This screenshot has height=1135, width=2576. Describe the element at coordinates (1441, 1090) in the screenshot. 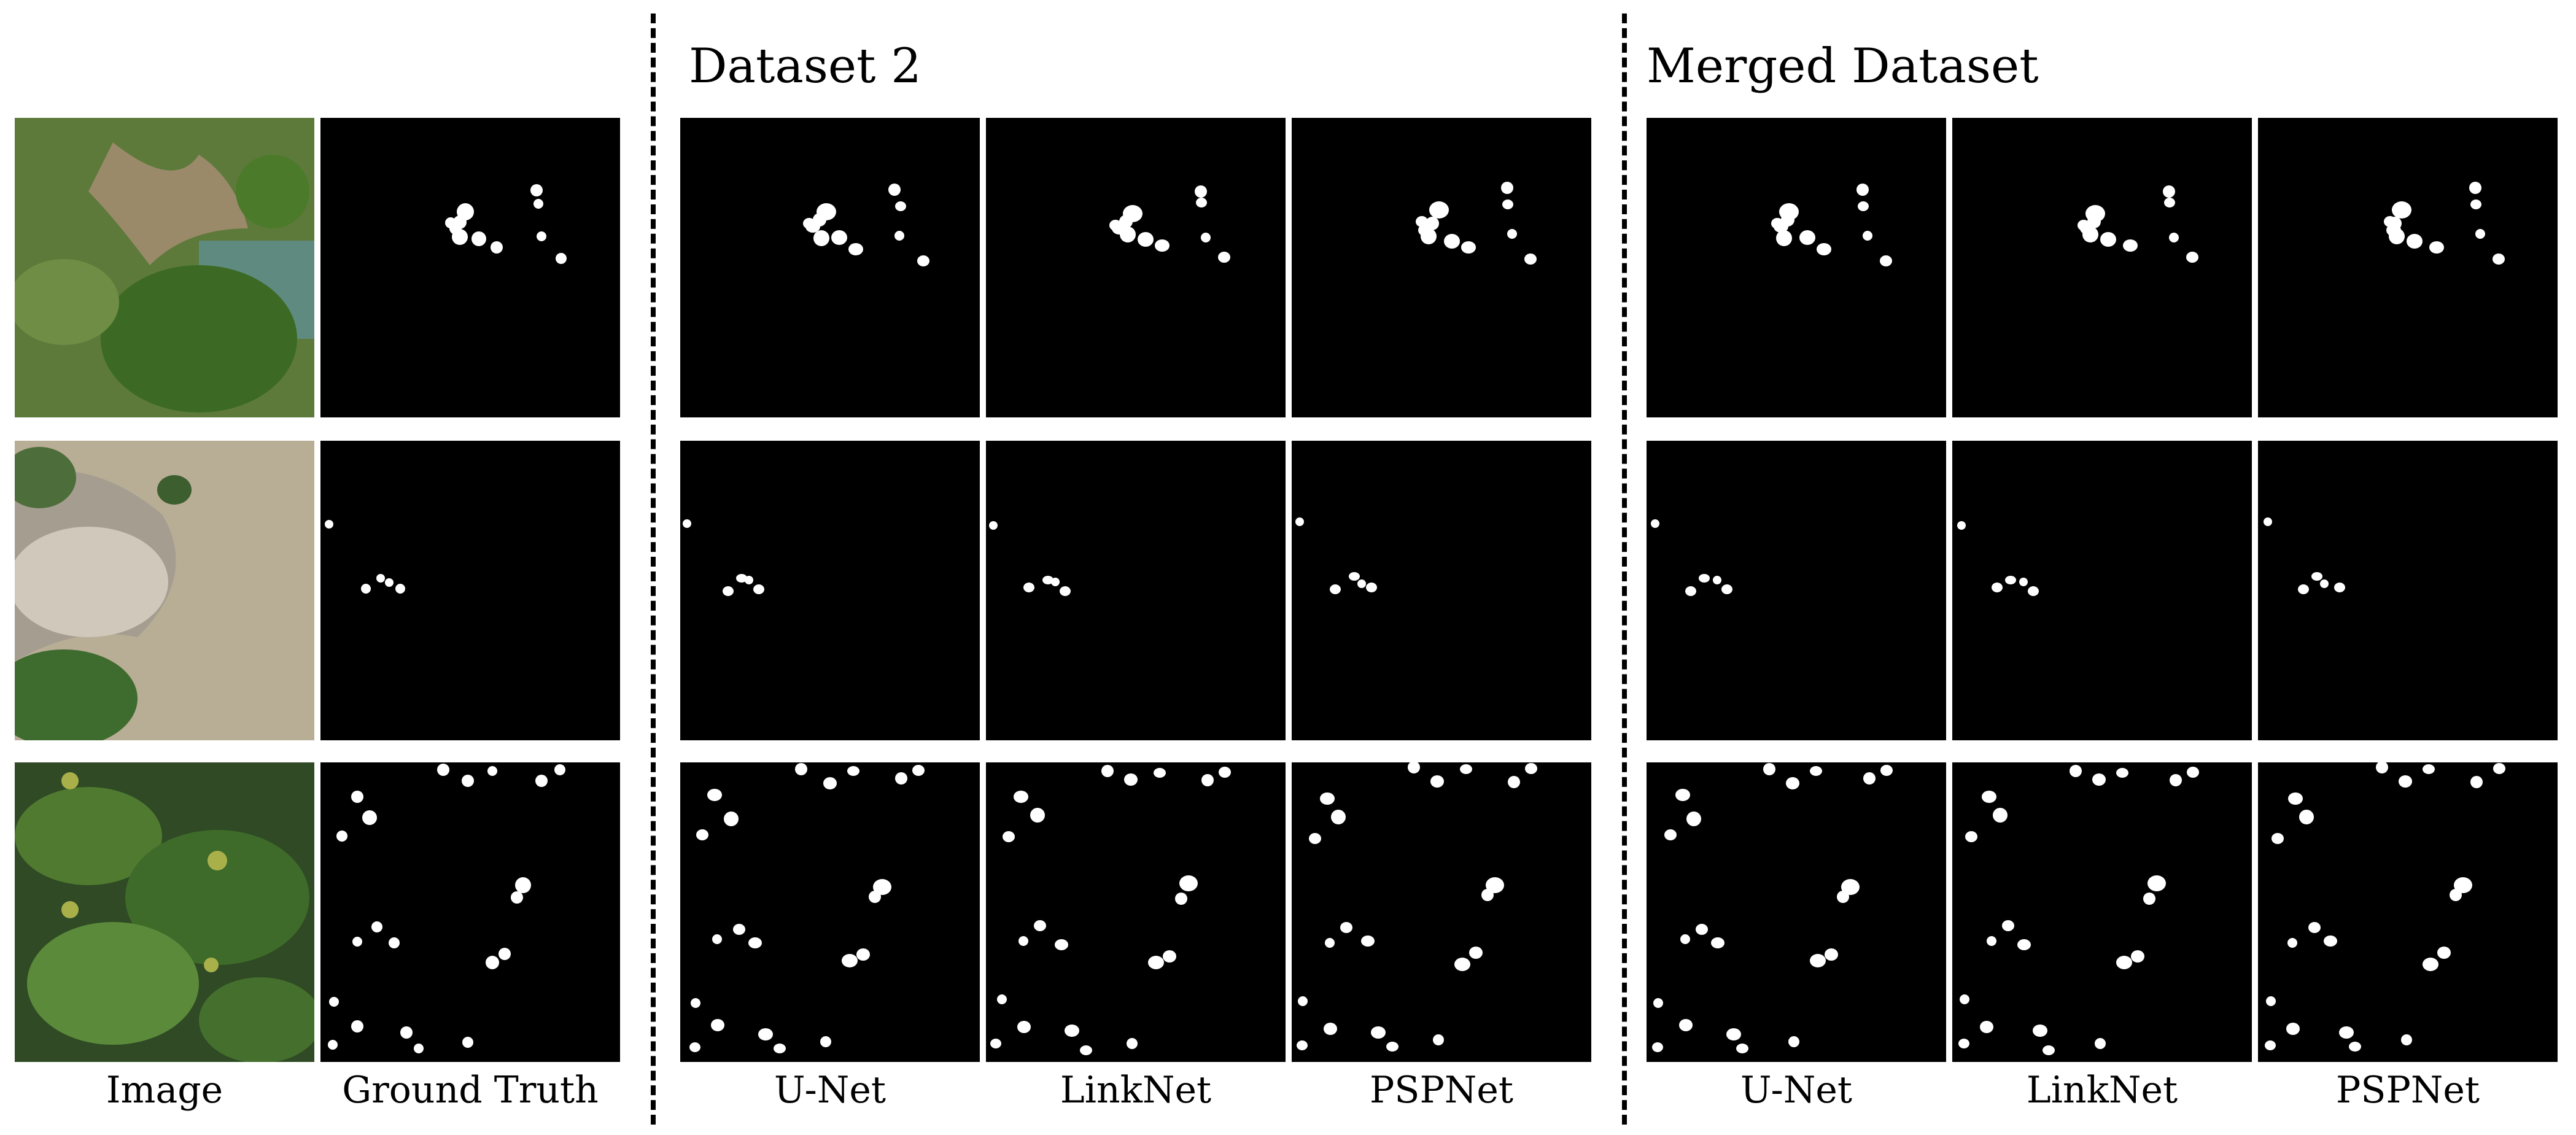

I see `column-label-dataset2-pspnet: PSPNet` at that location.